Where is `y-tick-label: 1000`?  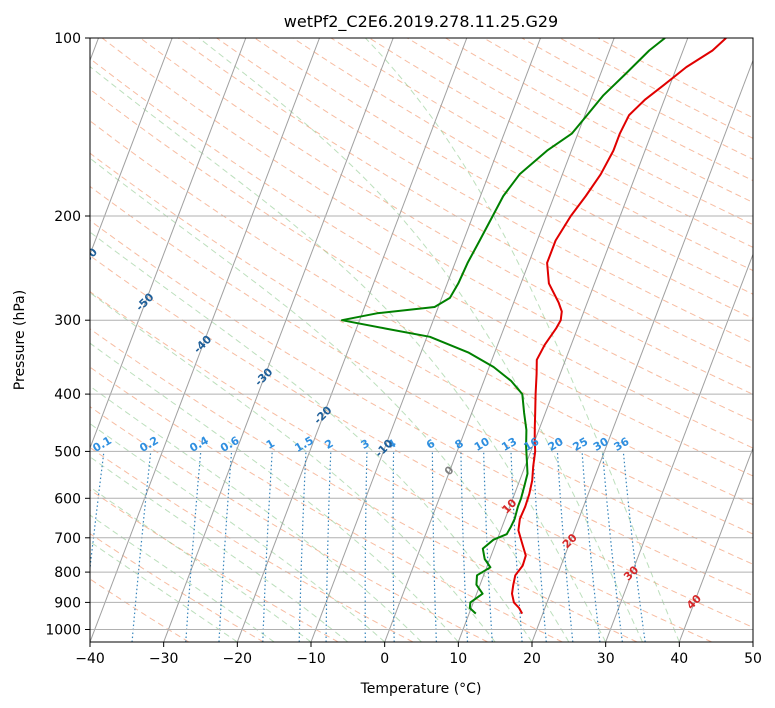
y-tick-label: 1000 is located at coordinates (63, 631).